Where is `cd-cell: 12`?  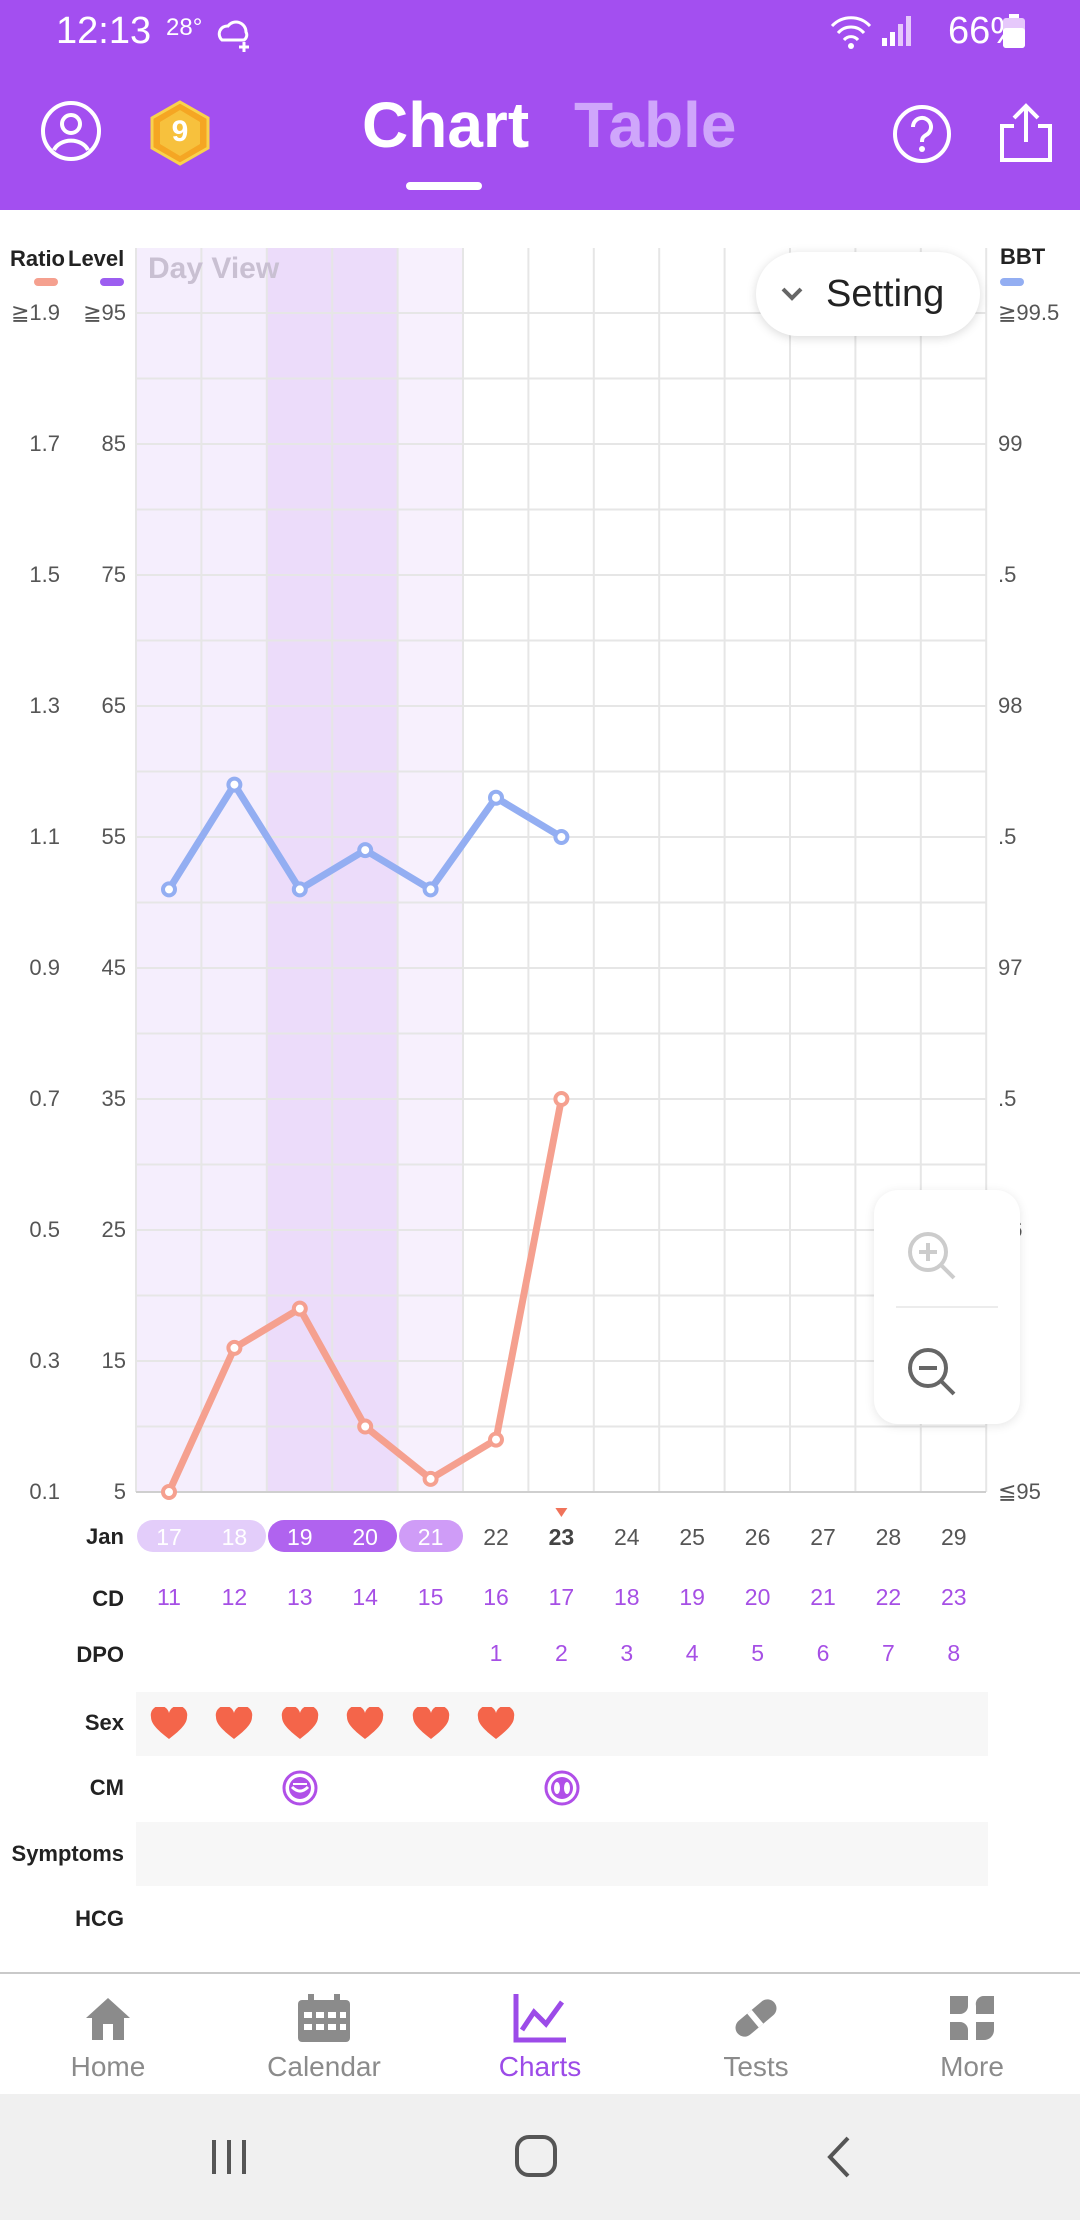 cd-cell: 12 is located at coordinates (234, 1597).